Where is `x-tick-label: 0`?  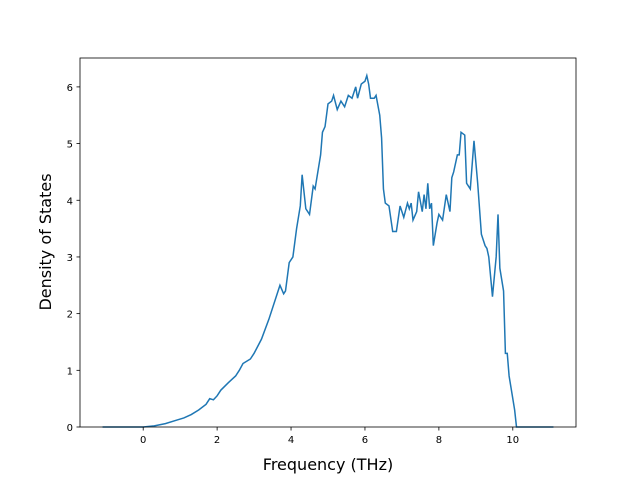 x-tick-label: 0 is located at coordinates (143, 440).